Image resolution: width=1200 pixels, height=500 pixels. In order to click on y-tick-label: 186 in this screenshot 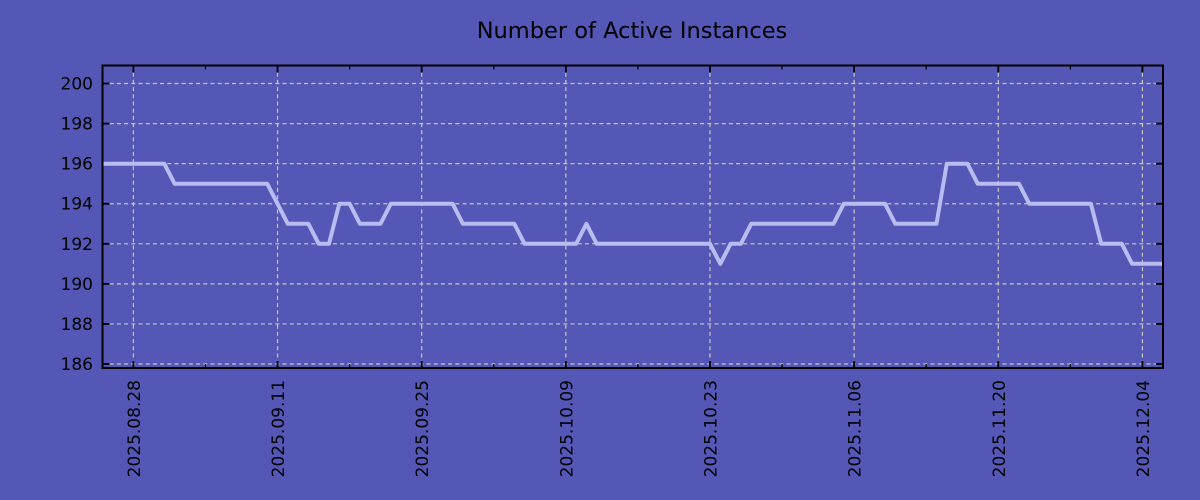, I will do `click(77, 365)`.